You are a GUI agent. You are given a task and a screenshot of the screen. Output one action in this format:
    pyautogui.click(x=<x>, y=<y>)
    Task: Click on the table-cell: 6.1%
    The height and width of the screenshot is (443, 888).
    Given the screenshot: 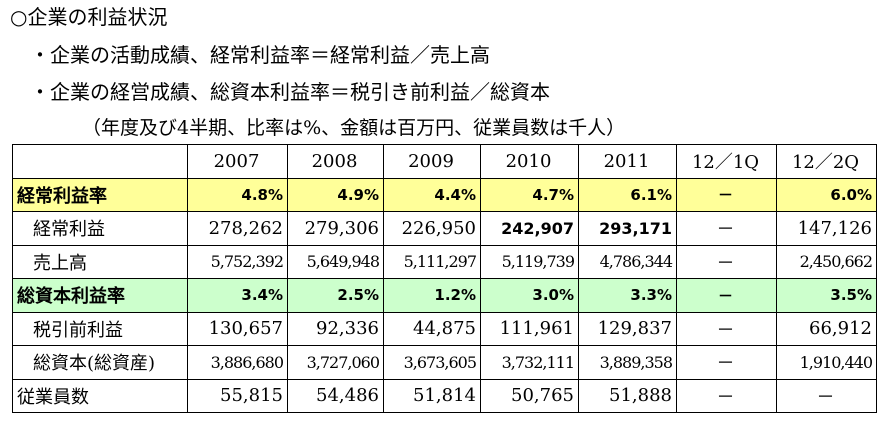 What is the action you would take?
    pyautogui.click(x=627, y=194)
    